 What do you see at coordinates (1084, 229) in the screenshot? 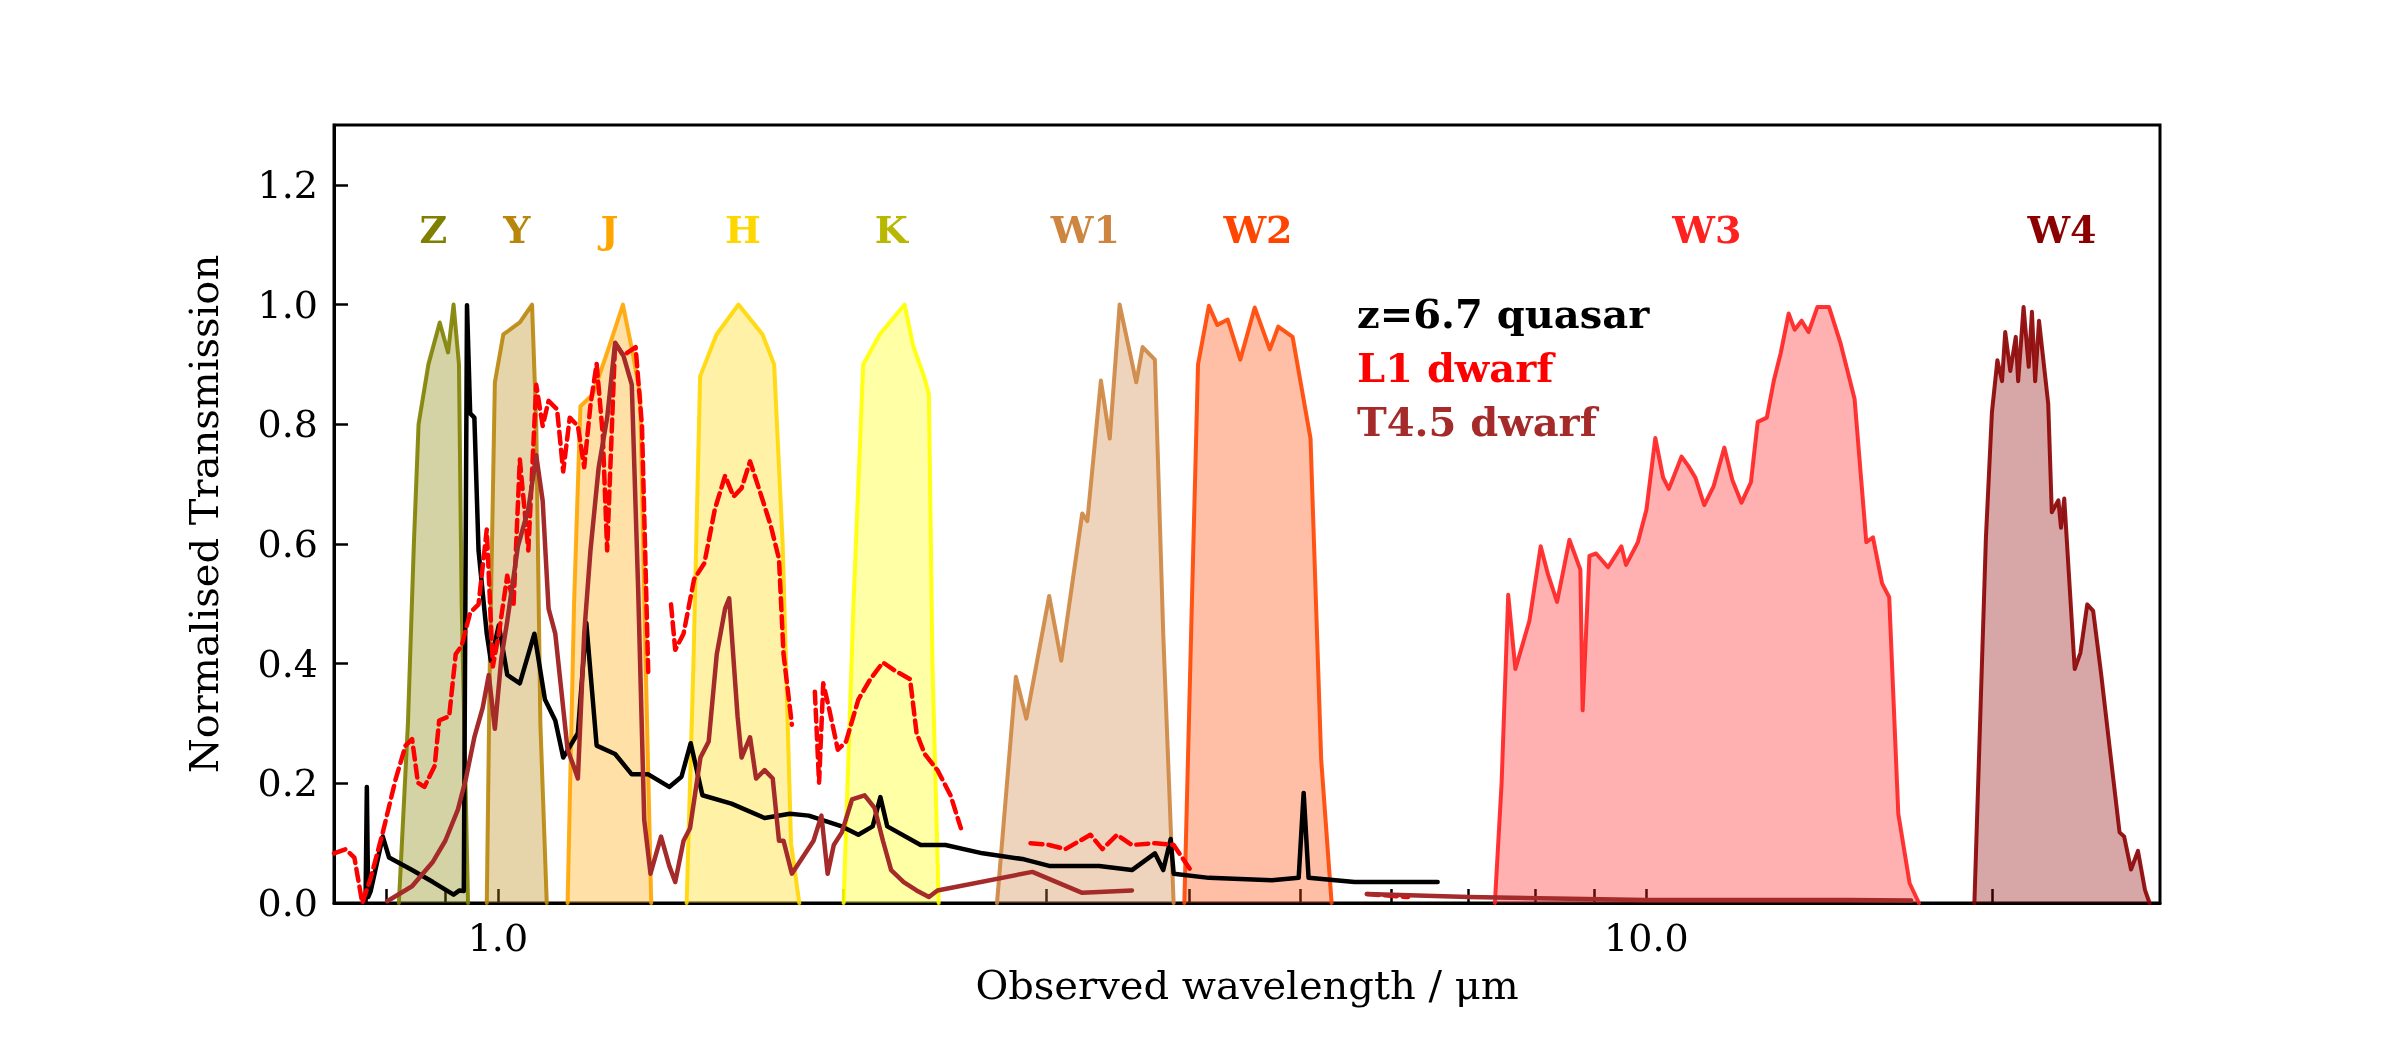
I see `series-label: W1` at bounding box center [1084, 229].